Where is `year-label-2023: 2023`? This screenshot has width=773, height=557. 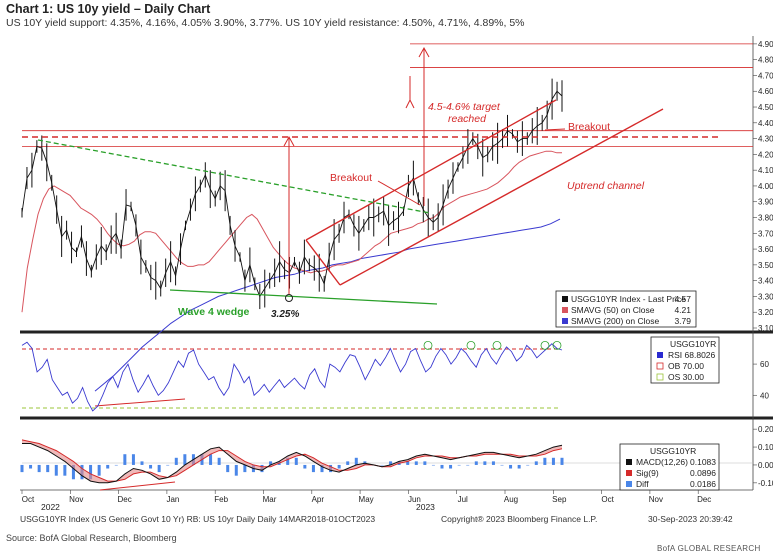 year-label-2023: 2023 is located at coordinates (425, 507).